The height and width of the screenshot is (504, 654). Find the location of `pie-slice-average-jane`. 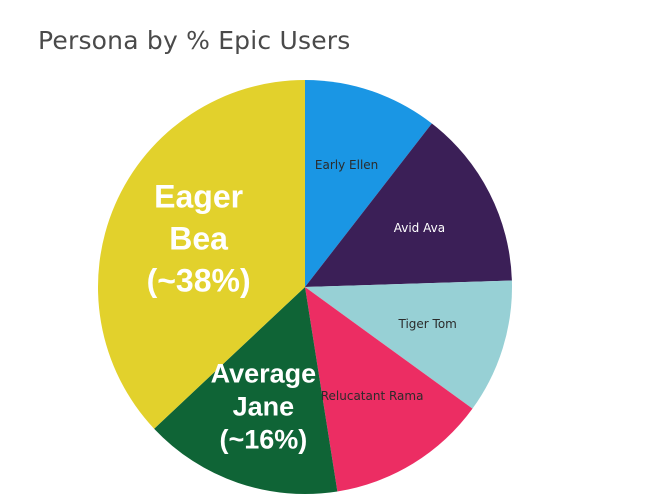

pie-slice-average-jane is located at coordinates (246, 390).